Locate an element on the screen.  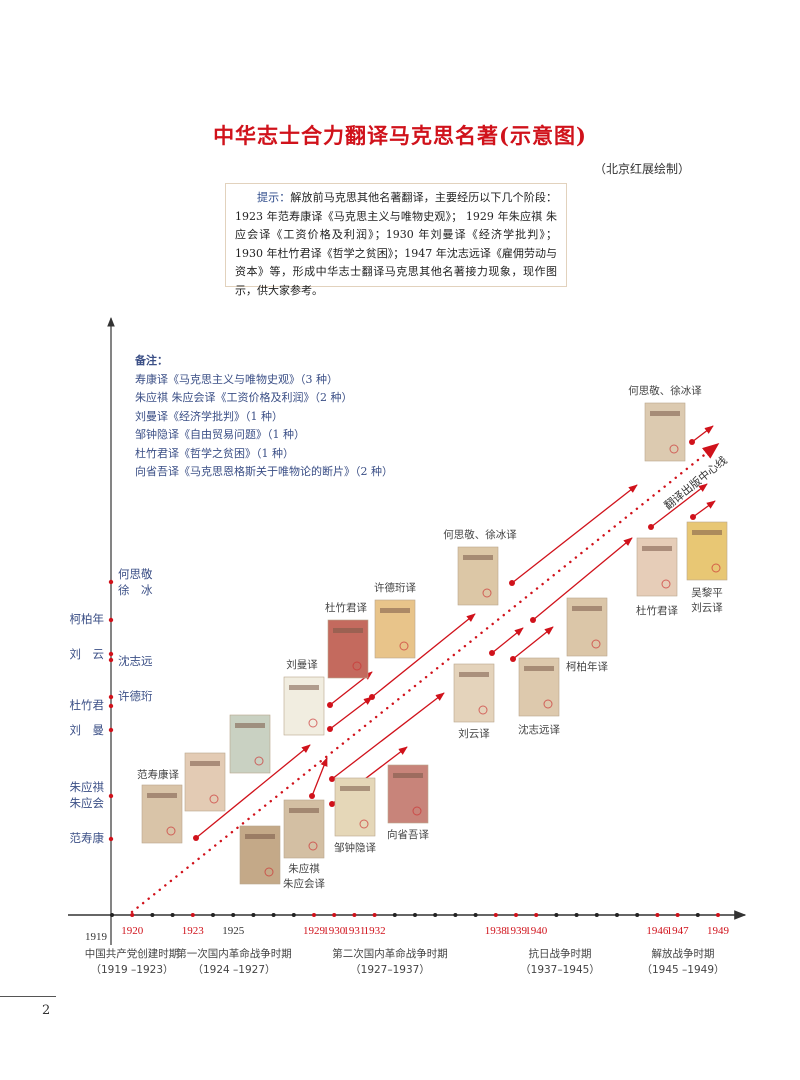
hint-label: 提示： is located at coordinates (274, 197).